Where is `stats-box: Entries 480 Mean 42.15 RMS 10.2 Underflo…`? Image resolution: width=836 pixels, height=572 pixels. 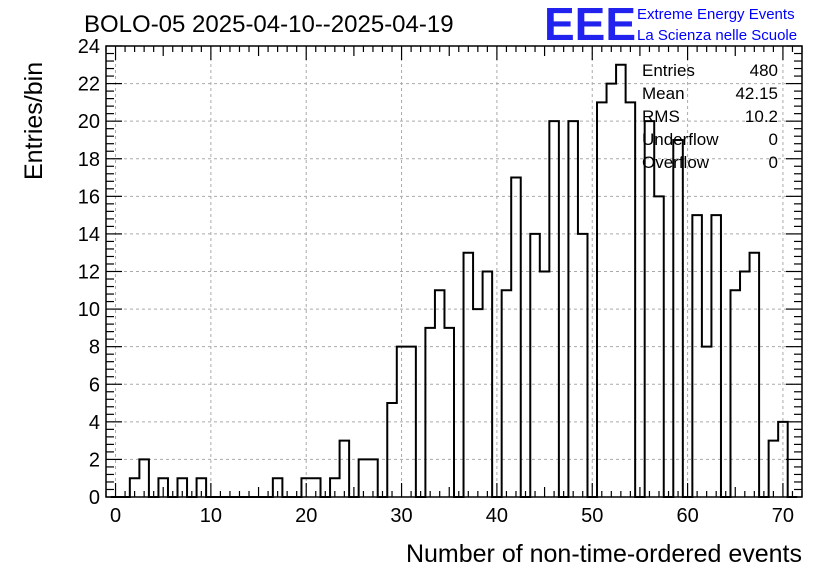 stats-box: Entries 480 Mean 42.15 RMS 10.2 Underflo… is located at coordinates (710, 116).